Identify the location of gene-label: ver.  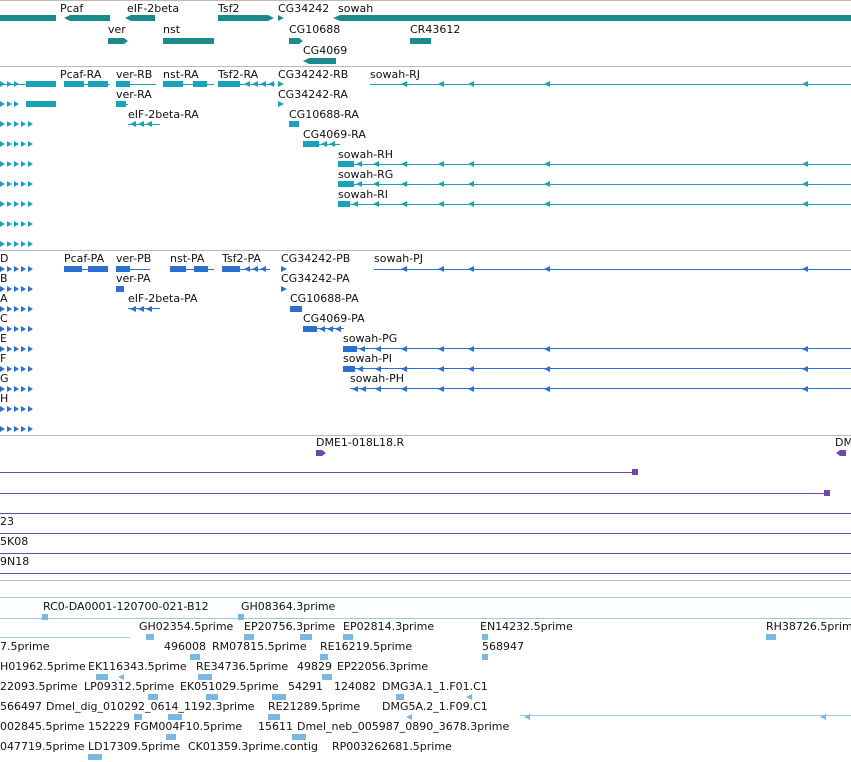
(117, 29).